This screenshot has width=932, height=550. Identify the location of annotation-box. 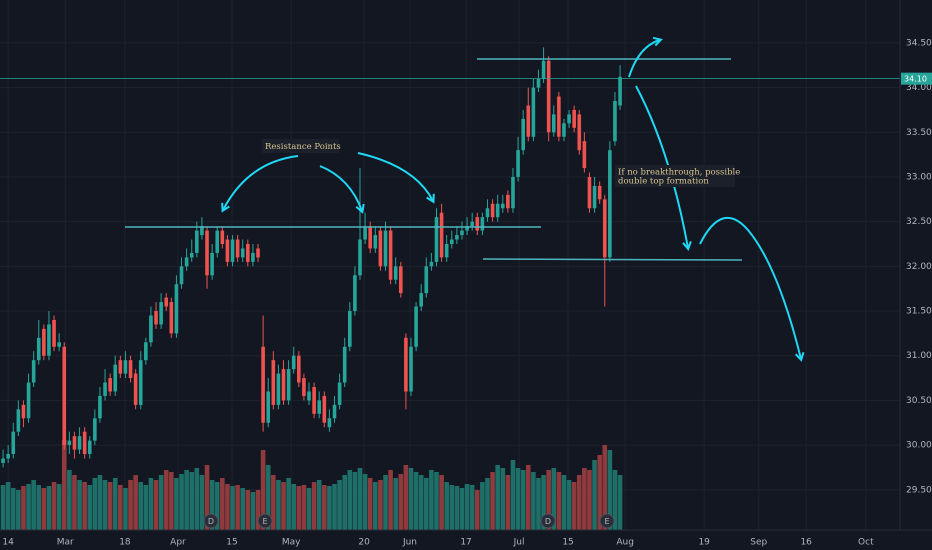
(675, 176).